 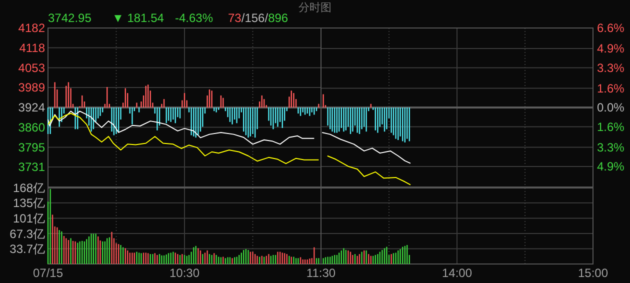 I want to click on y-tick-label: 33.7亿, so click(x=27, y=249).